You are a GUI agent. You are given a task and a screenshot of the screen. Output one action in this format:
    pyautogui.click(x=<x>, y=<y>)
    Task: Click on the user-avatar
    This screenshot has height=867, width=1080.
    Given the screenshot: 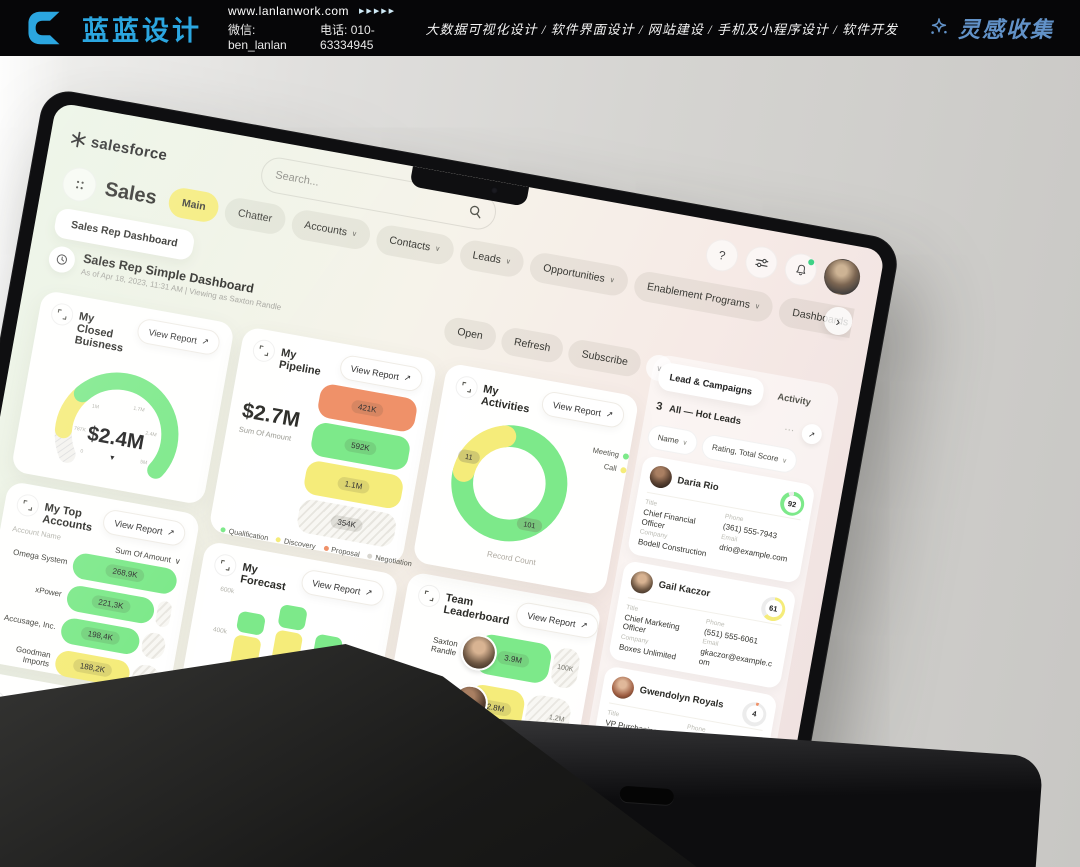 What is the action you would take?
    pyautogui.click(x=842, y=277)
    